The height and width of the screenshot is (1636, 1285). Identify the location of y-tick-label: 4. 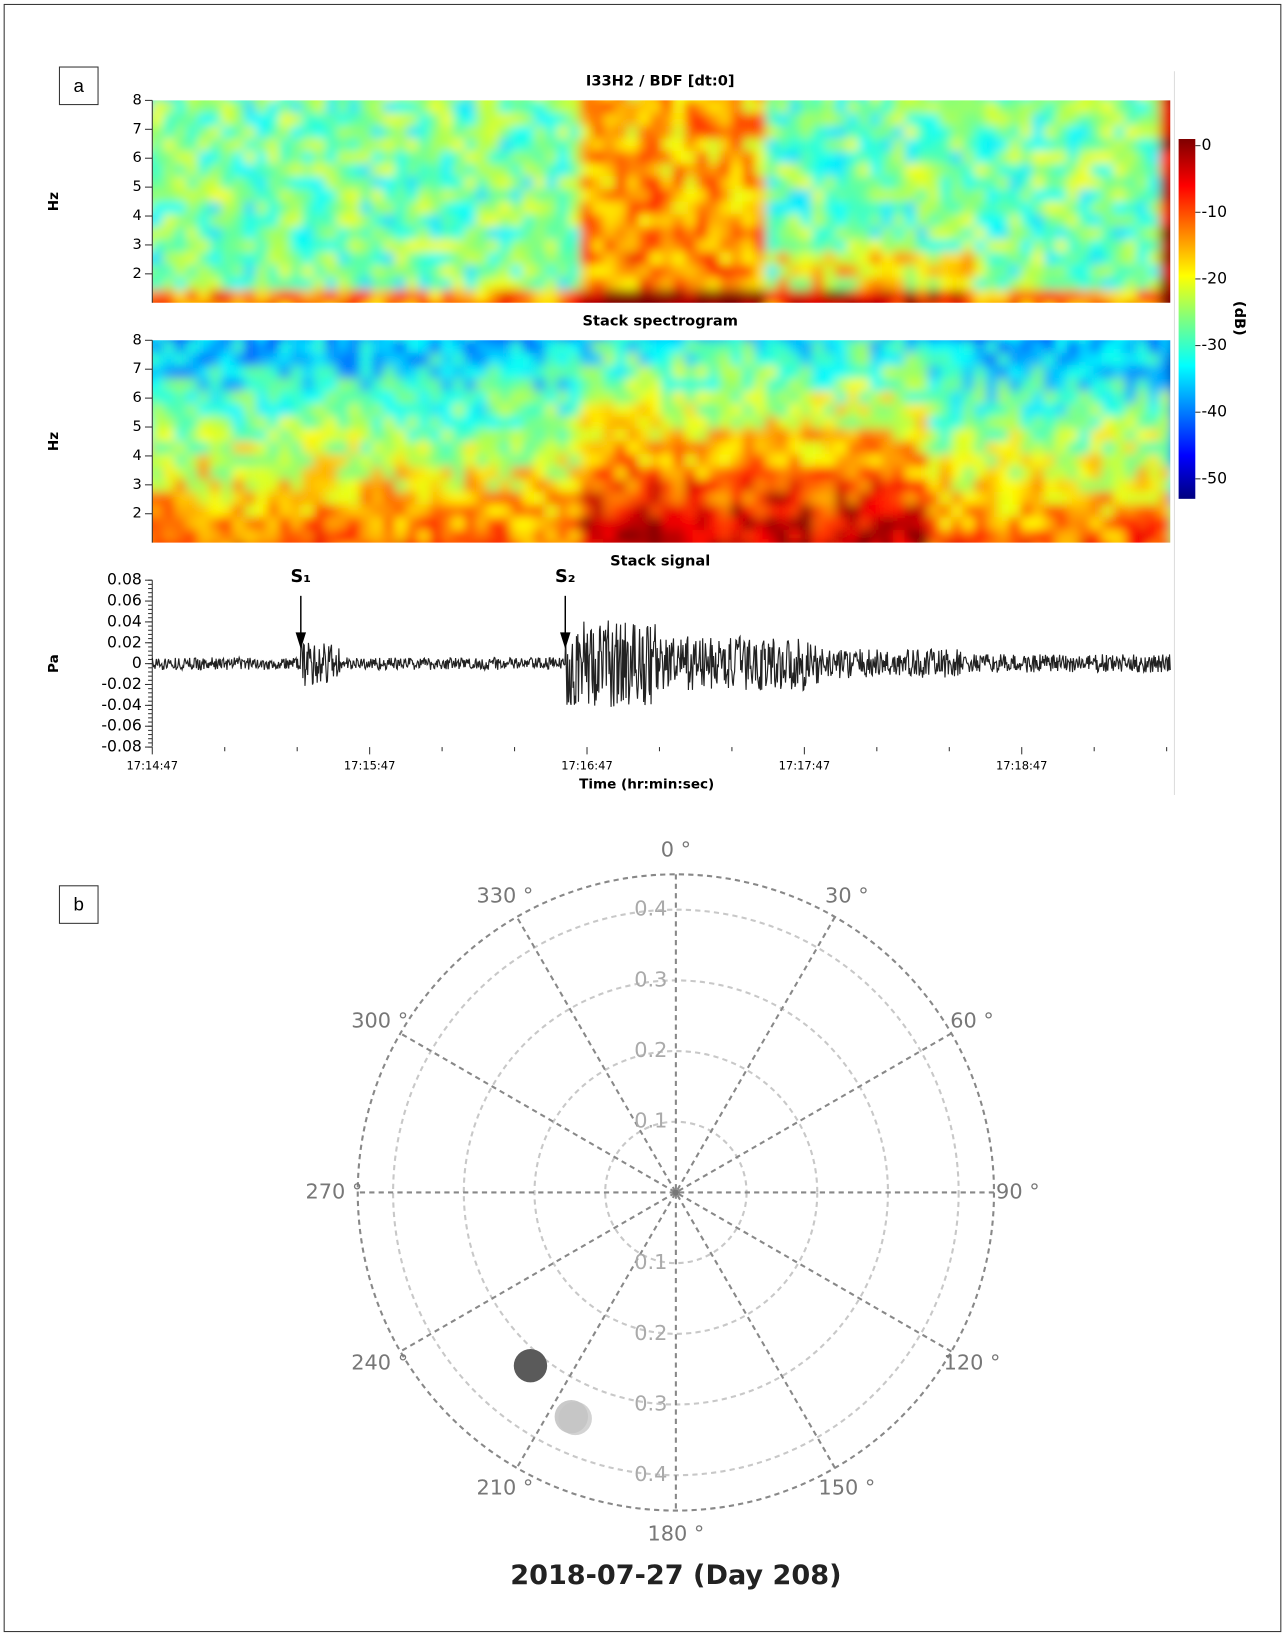
(137, 455).